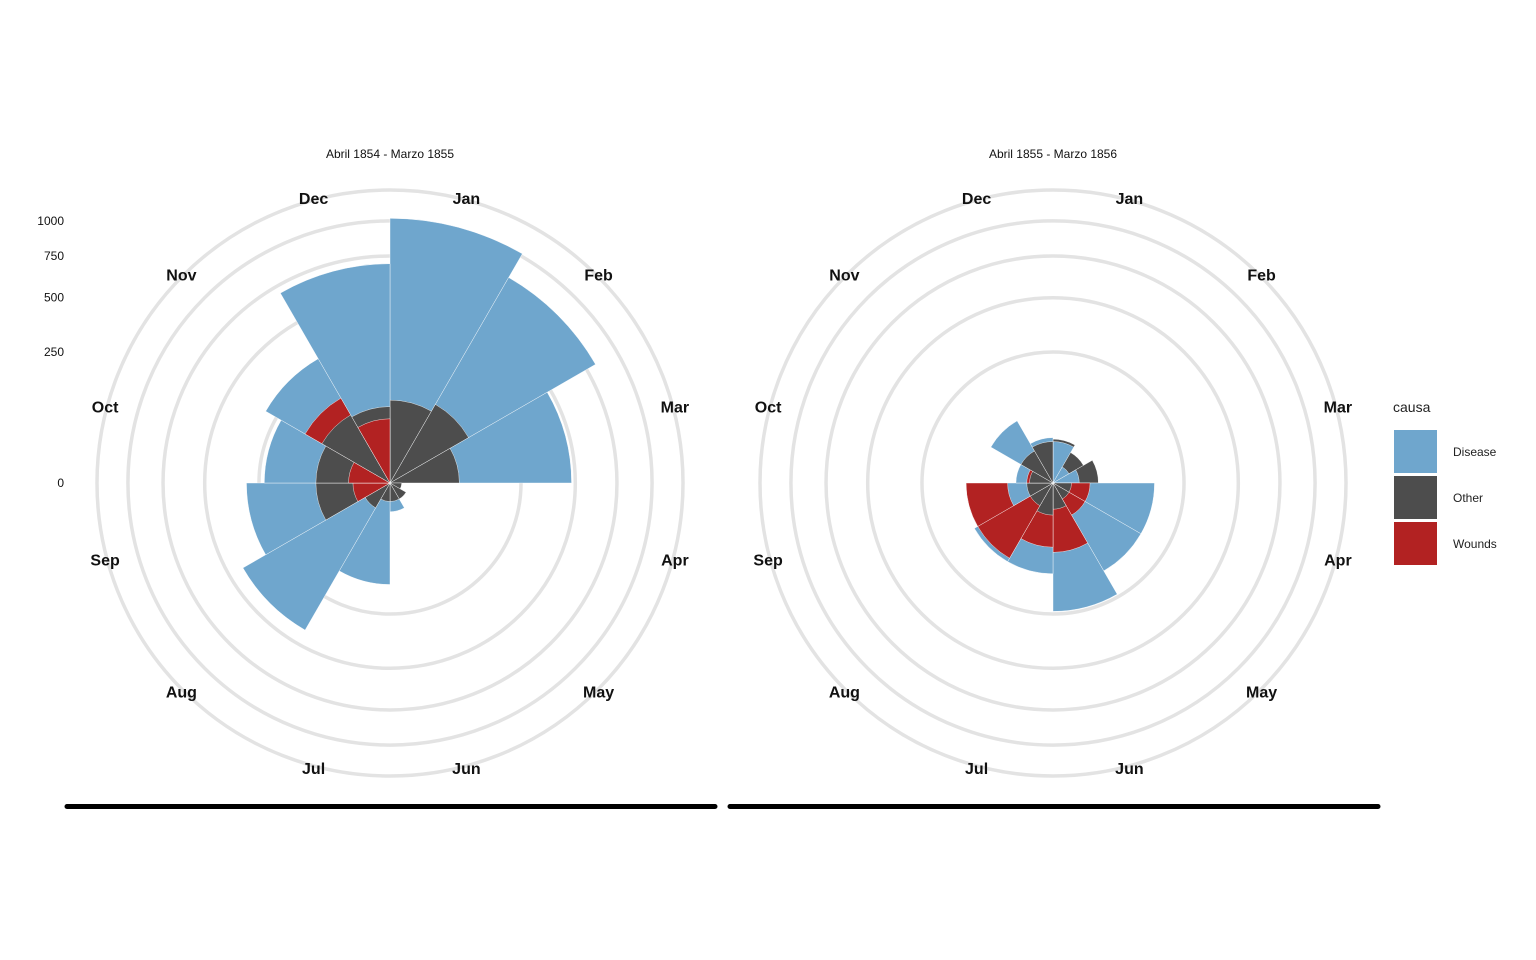 Image resolution: width=1536 pixels, height=960 pixels. What do you see at coordinates (1415, 543) in the screenshot?
I see `legend-swatch-wounds` at bounding box center [1415, 543].